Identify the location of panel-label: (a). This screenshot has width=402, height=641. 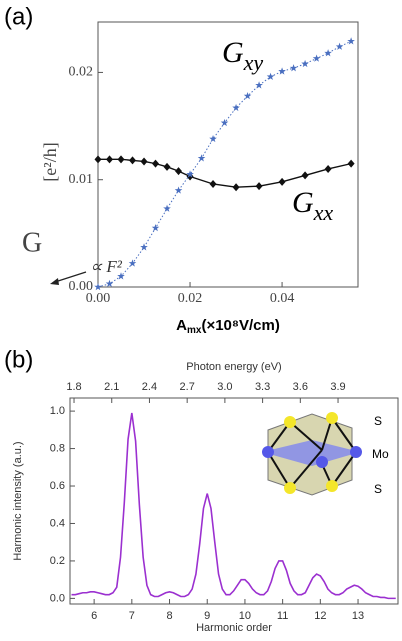
(18, 16).